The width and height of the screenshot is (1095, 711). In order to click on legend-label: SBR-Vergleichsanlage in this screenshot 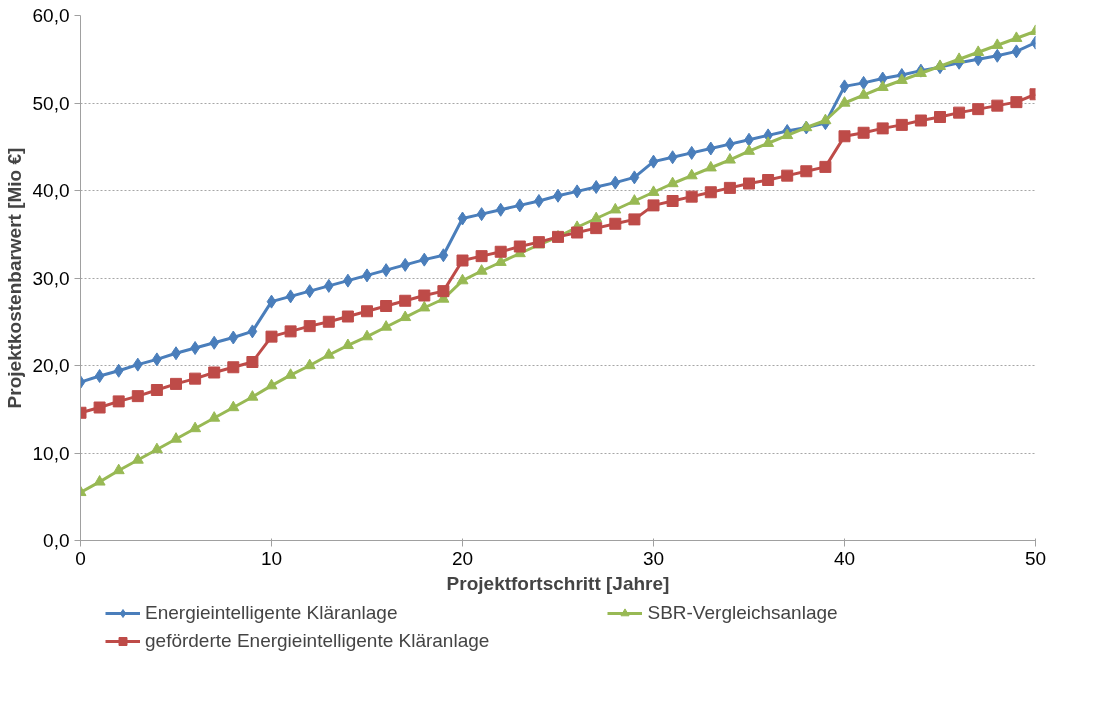, I will do `click(742, 613)`.